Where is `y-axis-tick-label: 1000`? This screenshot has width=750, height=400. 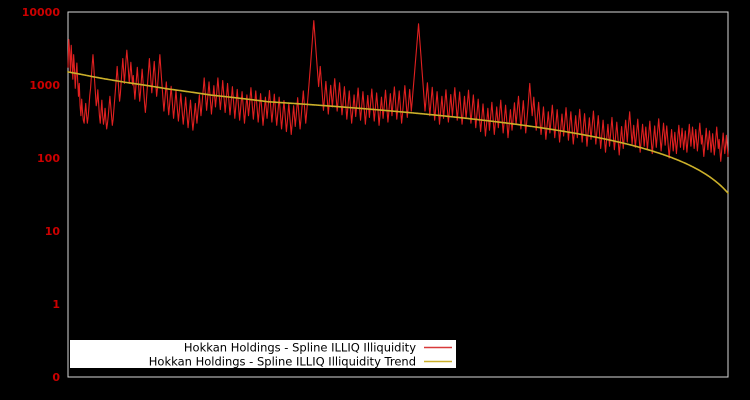 y-axis-tick-label: 1000 is located at coordinates (44, 85).